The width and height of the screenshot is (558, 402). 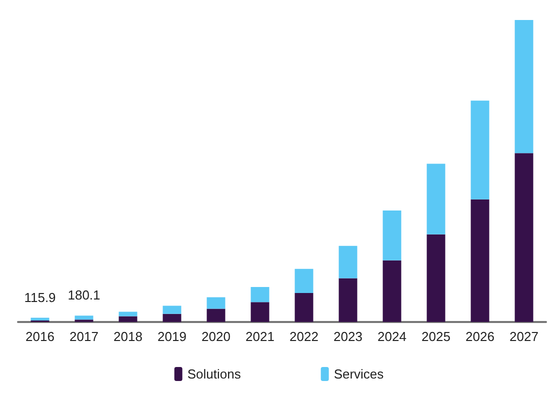 I want to click on annotation: 115.9, so click(x=40, y=297).